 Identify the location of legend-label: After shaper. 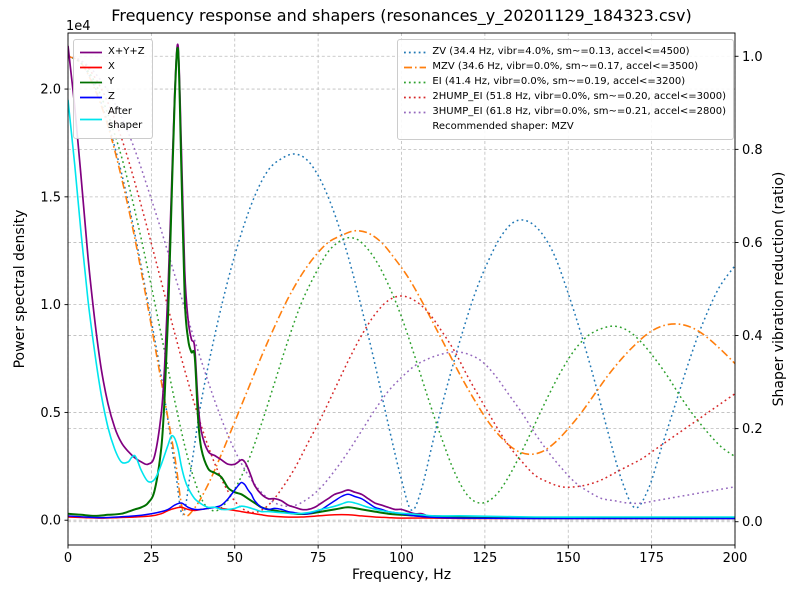
(125, 118).